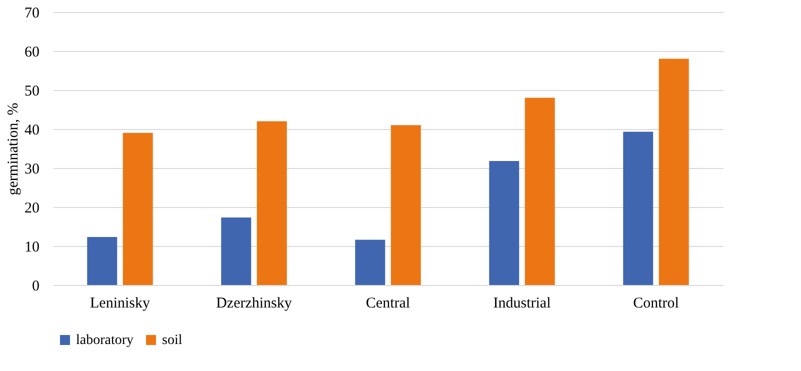 This screenshot has height=371, width=801. Describe the element at coordinates (32, 130) in the screenshot. I see `y-tick-label: 40` at that location.